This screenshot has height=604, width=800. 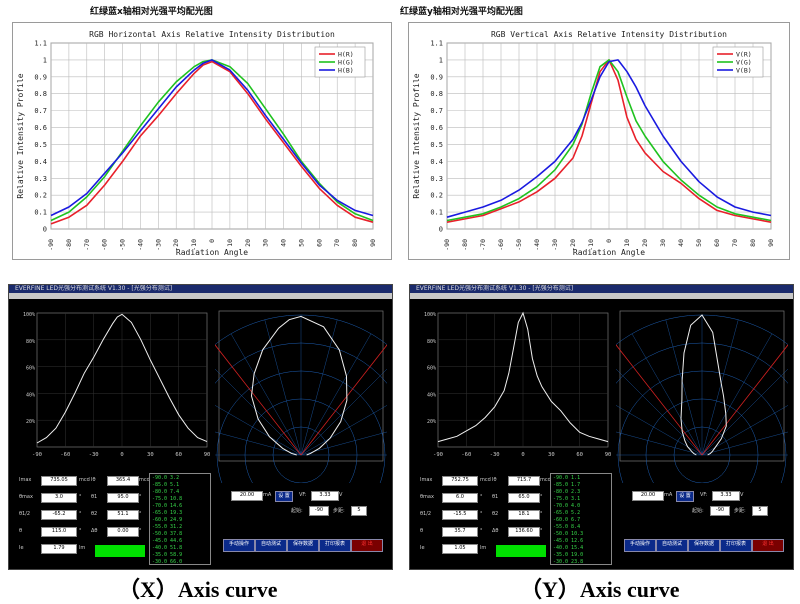 I want to click on x-tick-label: -10, so click(x=591, y=245).